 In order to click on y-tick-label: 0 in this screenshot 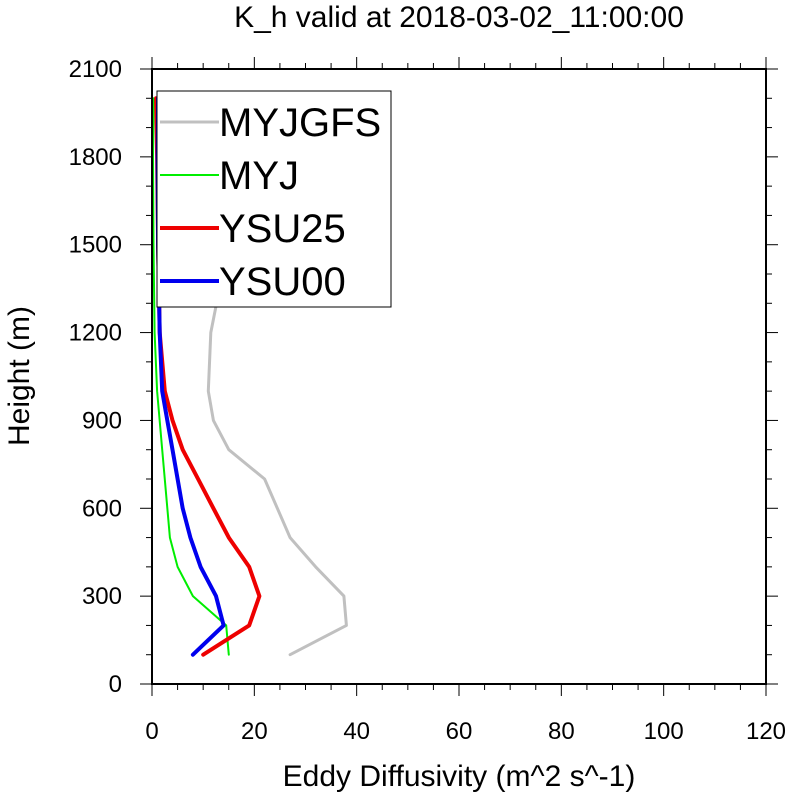, I will do `click(115, 684)`.